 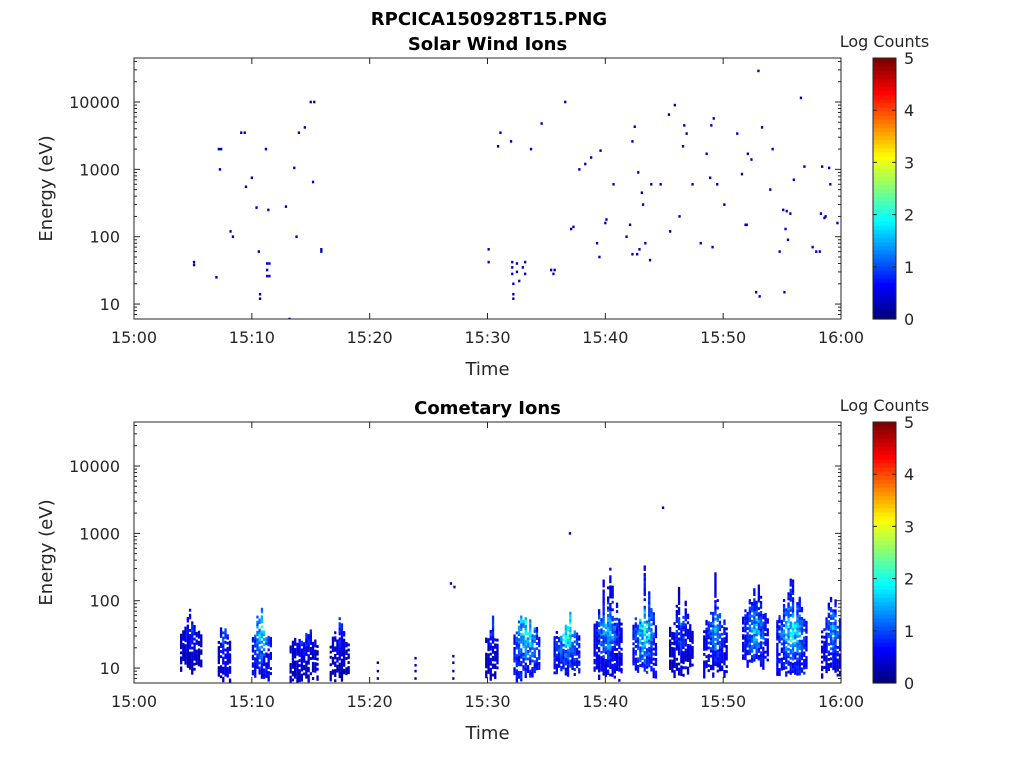 I want to click on panel-title: Cometary Ions, so click(x=487, y=408).